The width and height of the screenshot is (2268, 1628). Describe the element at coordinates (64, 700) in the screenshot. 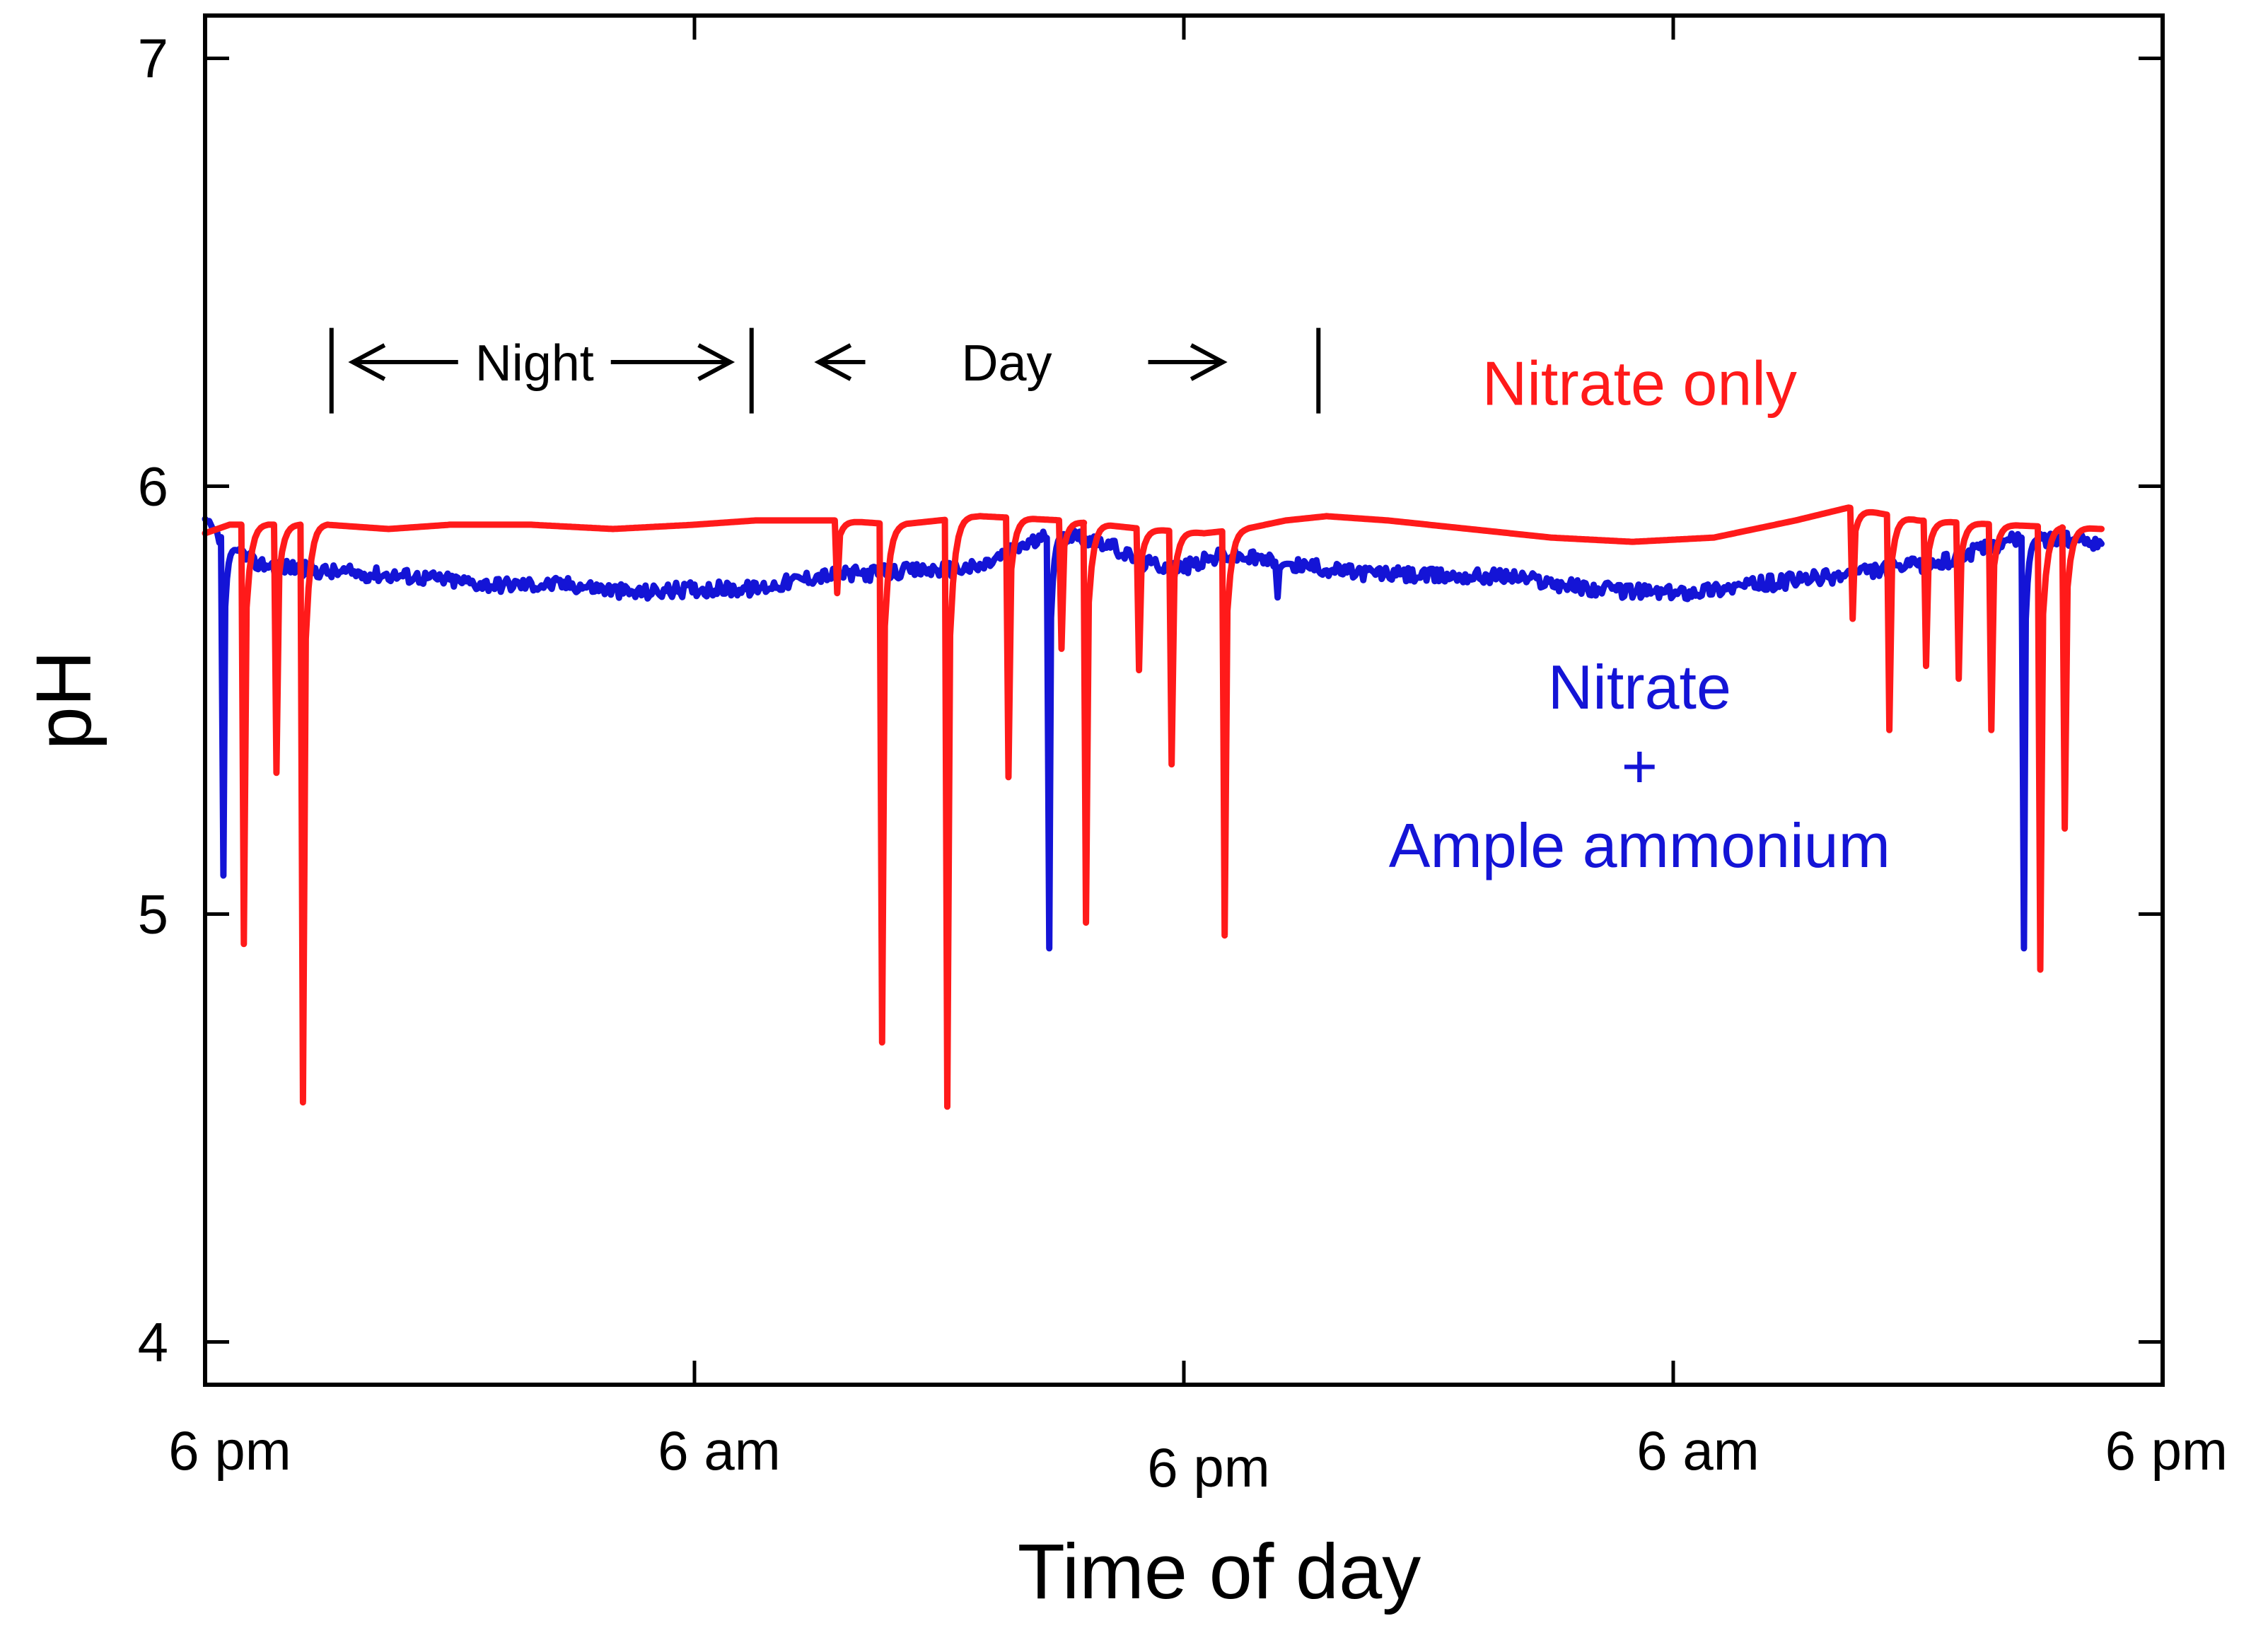

I see `y-axis-title: pH` at that location.